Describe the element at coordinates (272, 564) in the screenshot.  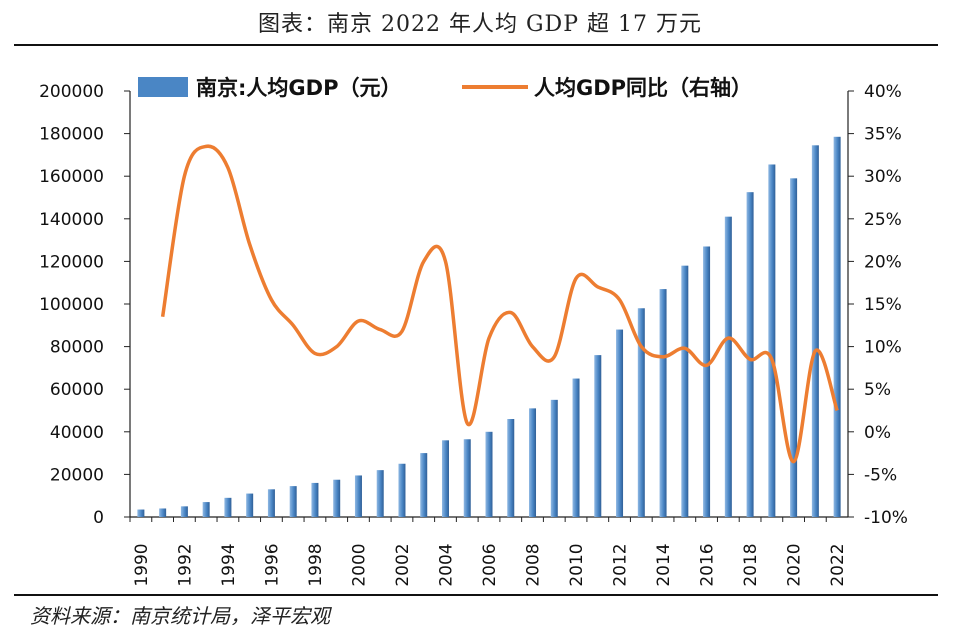
I see `x-tick-label: 1996` at that location.